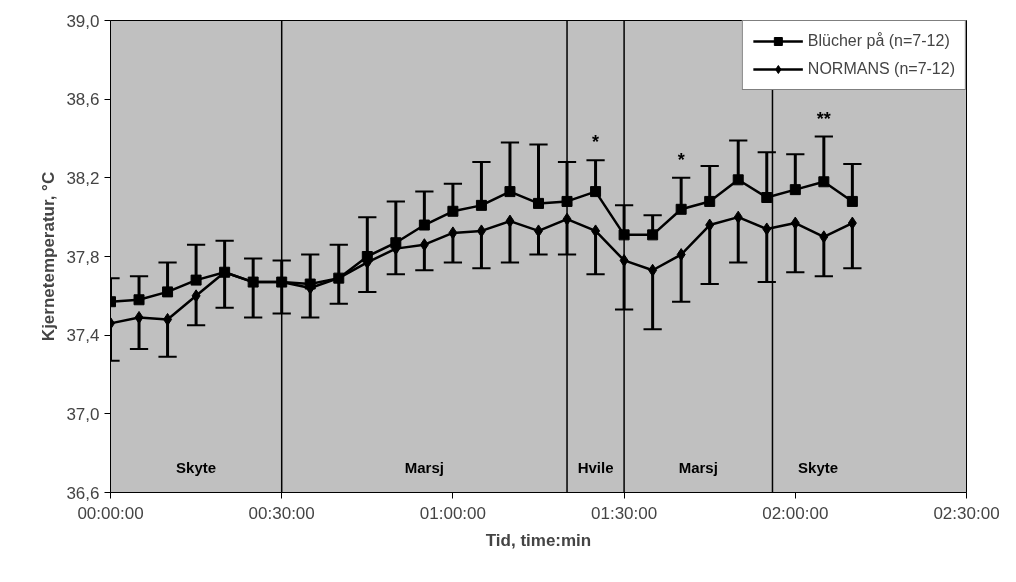 This screenshot has width=1016, height=582. I want to click on annotation: **, so click(823, 118).